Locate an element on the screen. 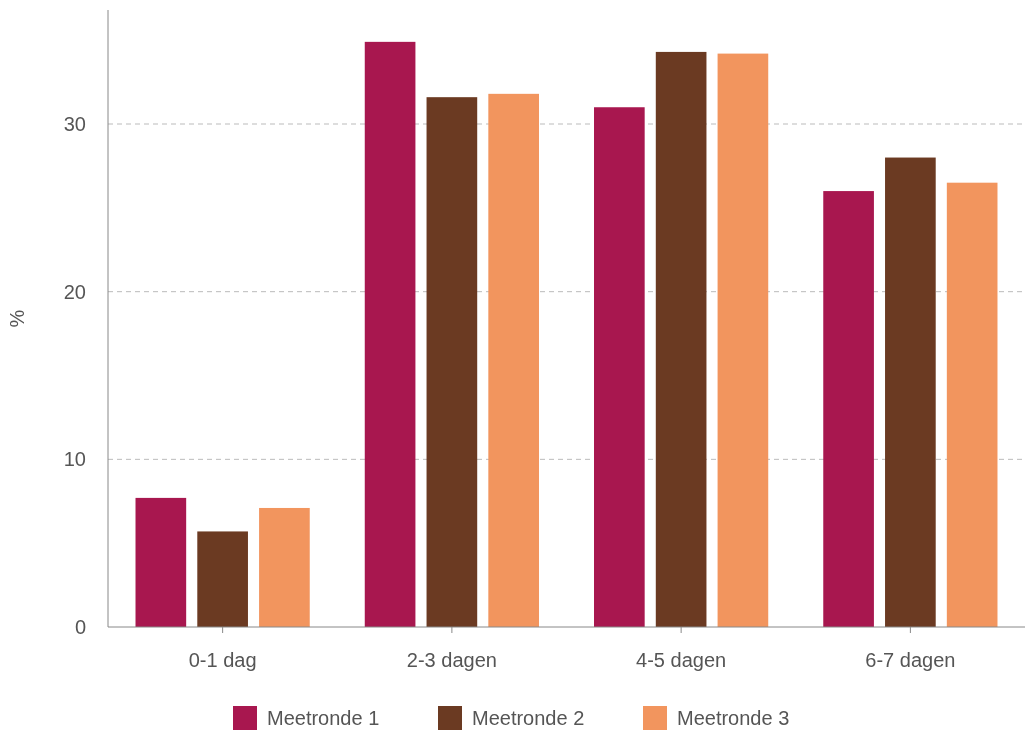 The image size is (1031, 733). legend-label: Meetronde 3 is located at coordinates (733, 718).